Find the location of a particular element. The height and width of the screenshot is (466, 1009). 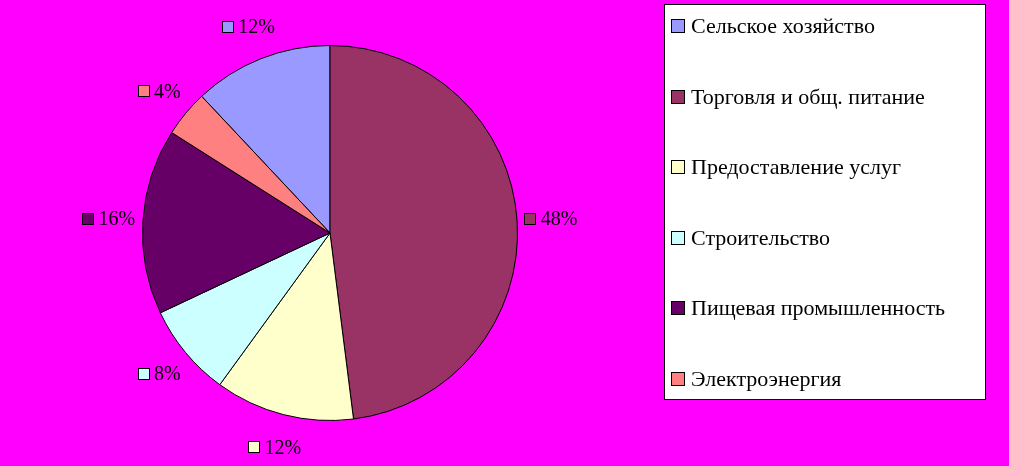

legend-label: Предоставление услуг is located at coordinates (796, 167).